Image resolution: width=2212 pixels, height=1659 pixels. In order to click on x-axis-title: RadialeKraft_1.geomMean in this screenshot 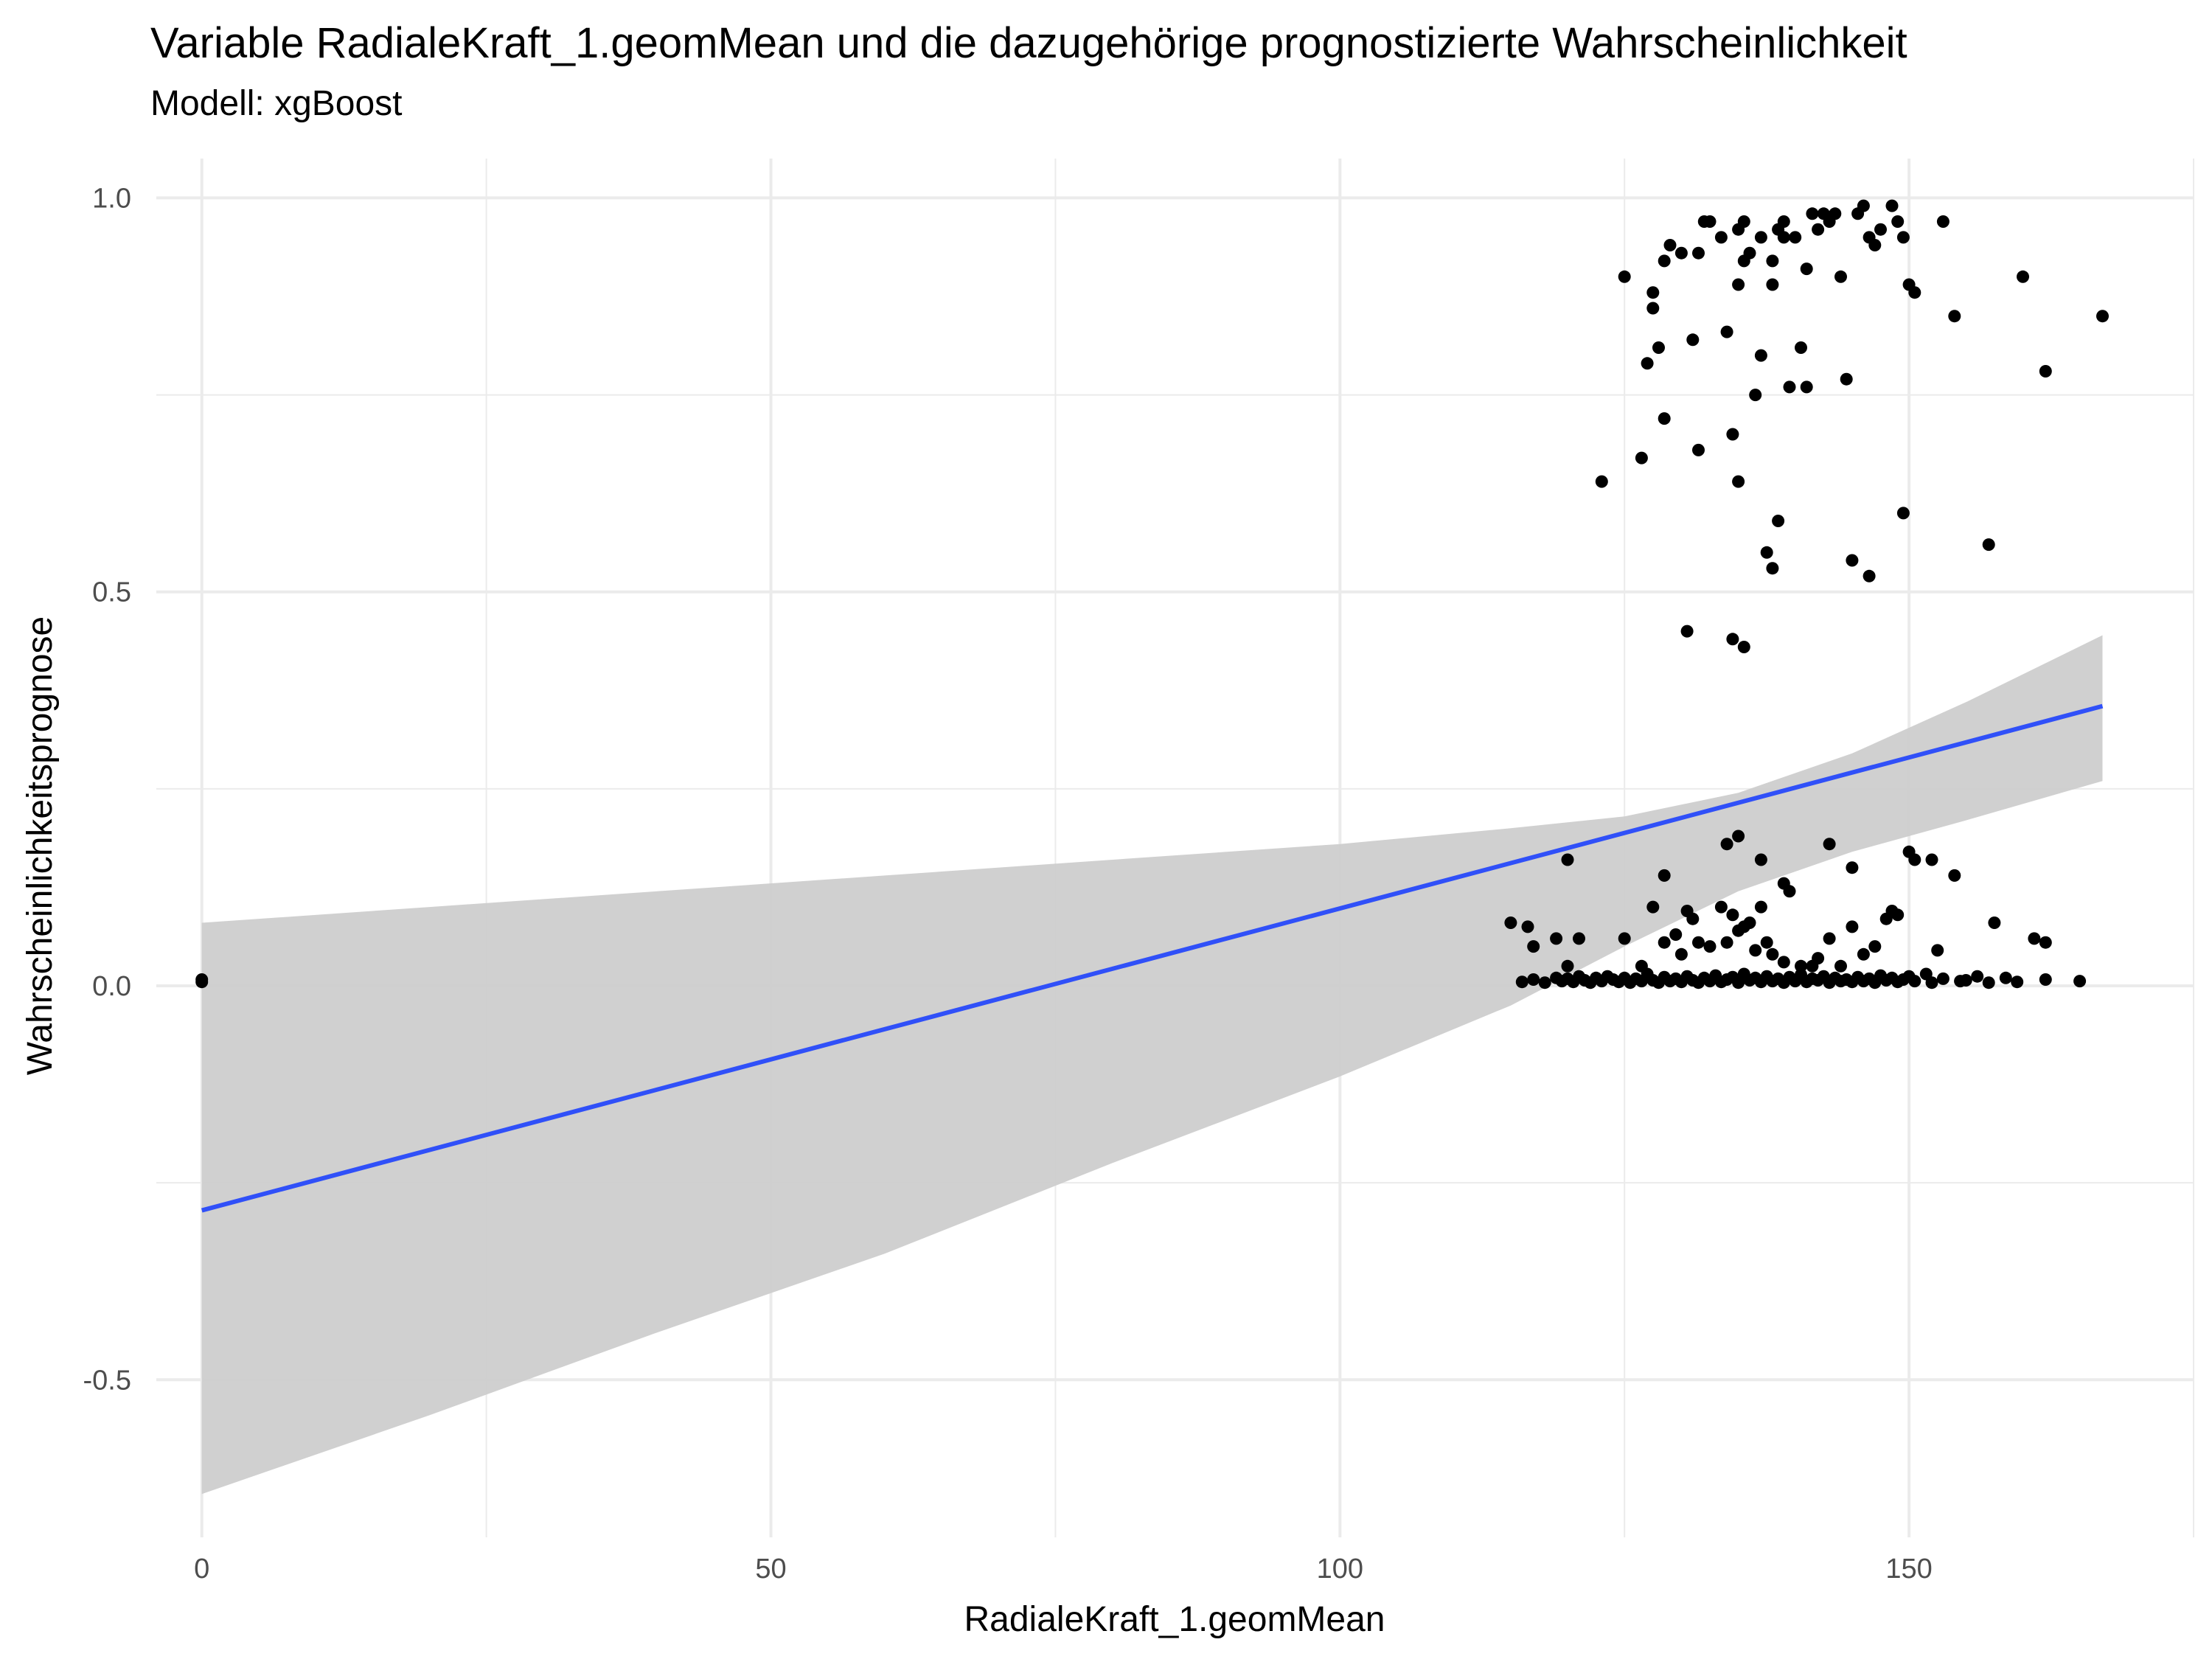, I will do `click(1174, 1619)`.